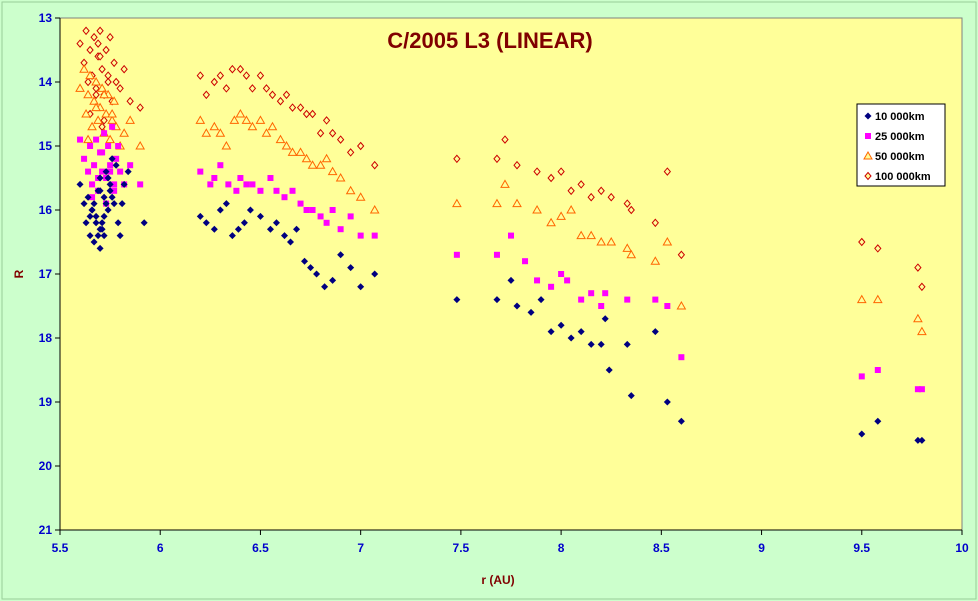 The width and height of the screenshot is (978, 601). I want to click on legend-box, so click(901, 145).